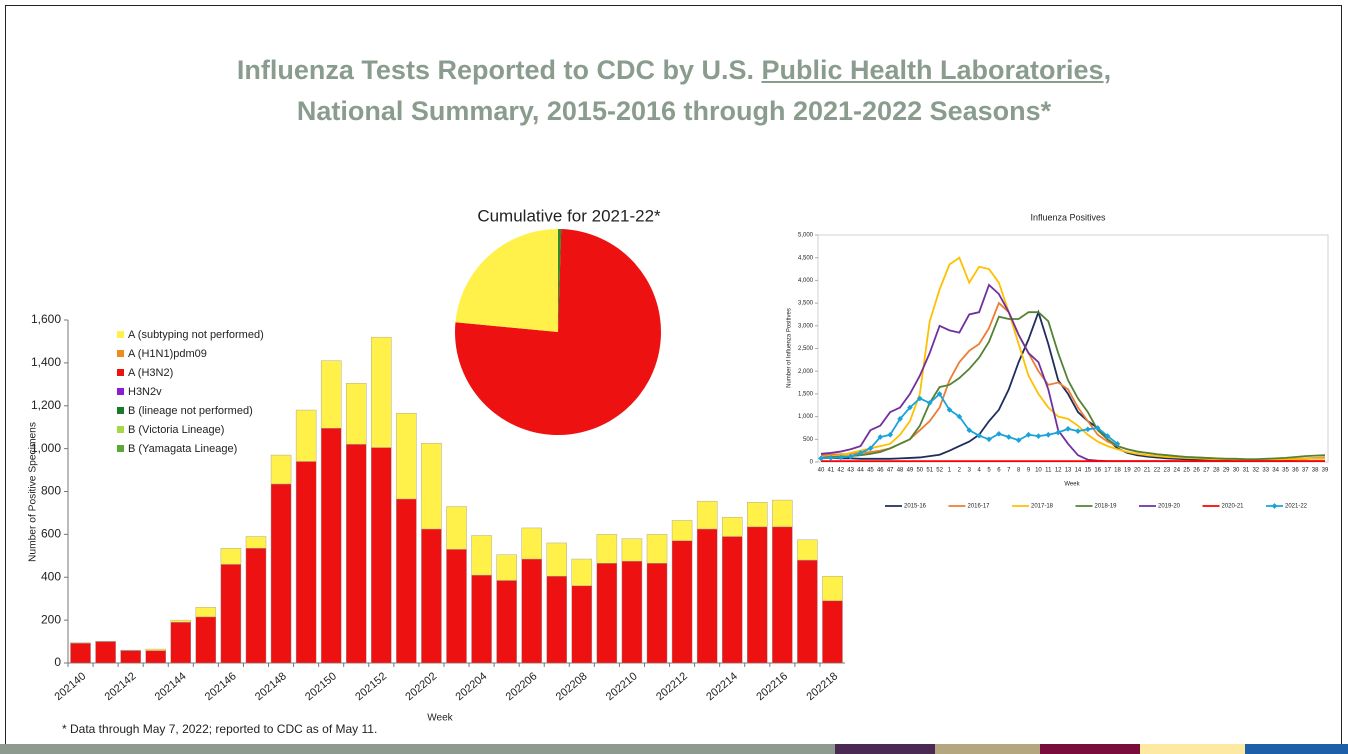  Describe the element at coordinates (182, 449) in the screenshot. I see `legend-label: B (Yamagata Lineage)` at that location.